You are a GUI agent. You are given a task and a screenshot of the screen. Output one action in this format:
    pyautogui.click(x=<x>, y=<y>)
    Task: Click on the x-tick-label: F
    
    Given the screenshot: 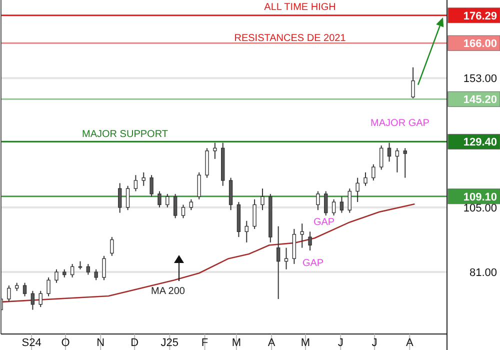 What is the action you would take?
    pyautogui.click(x=204, y=343)
    